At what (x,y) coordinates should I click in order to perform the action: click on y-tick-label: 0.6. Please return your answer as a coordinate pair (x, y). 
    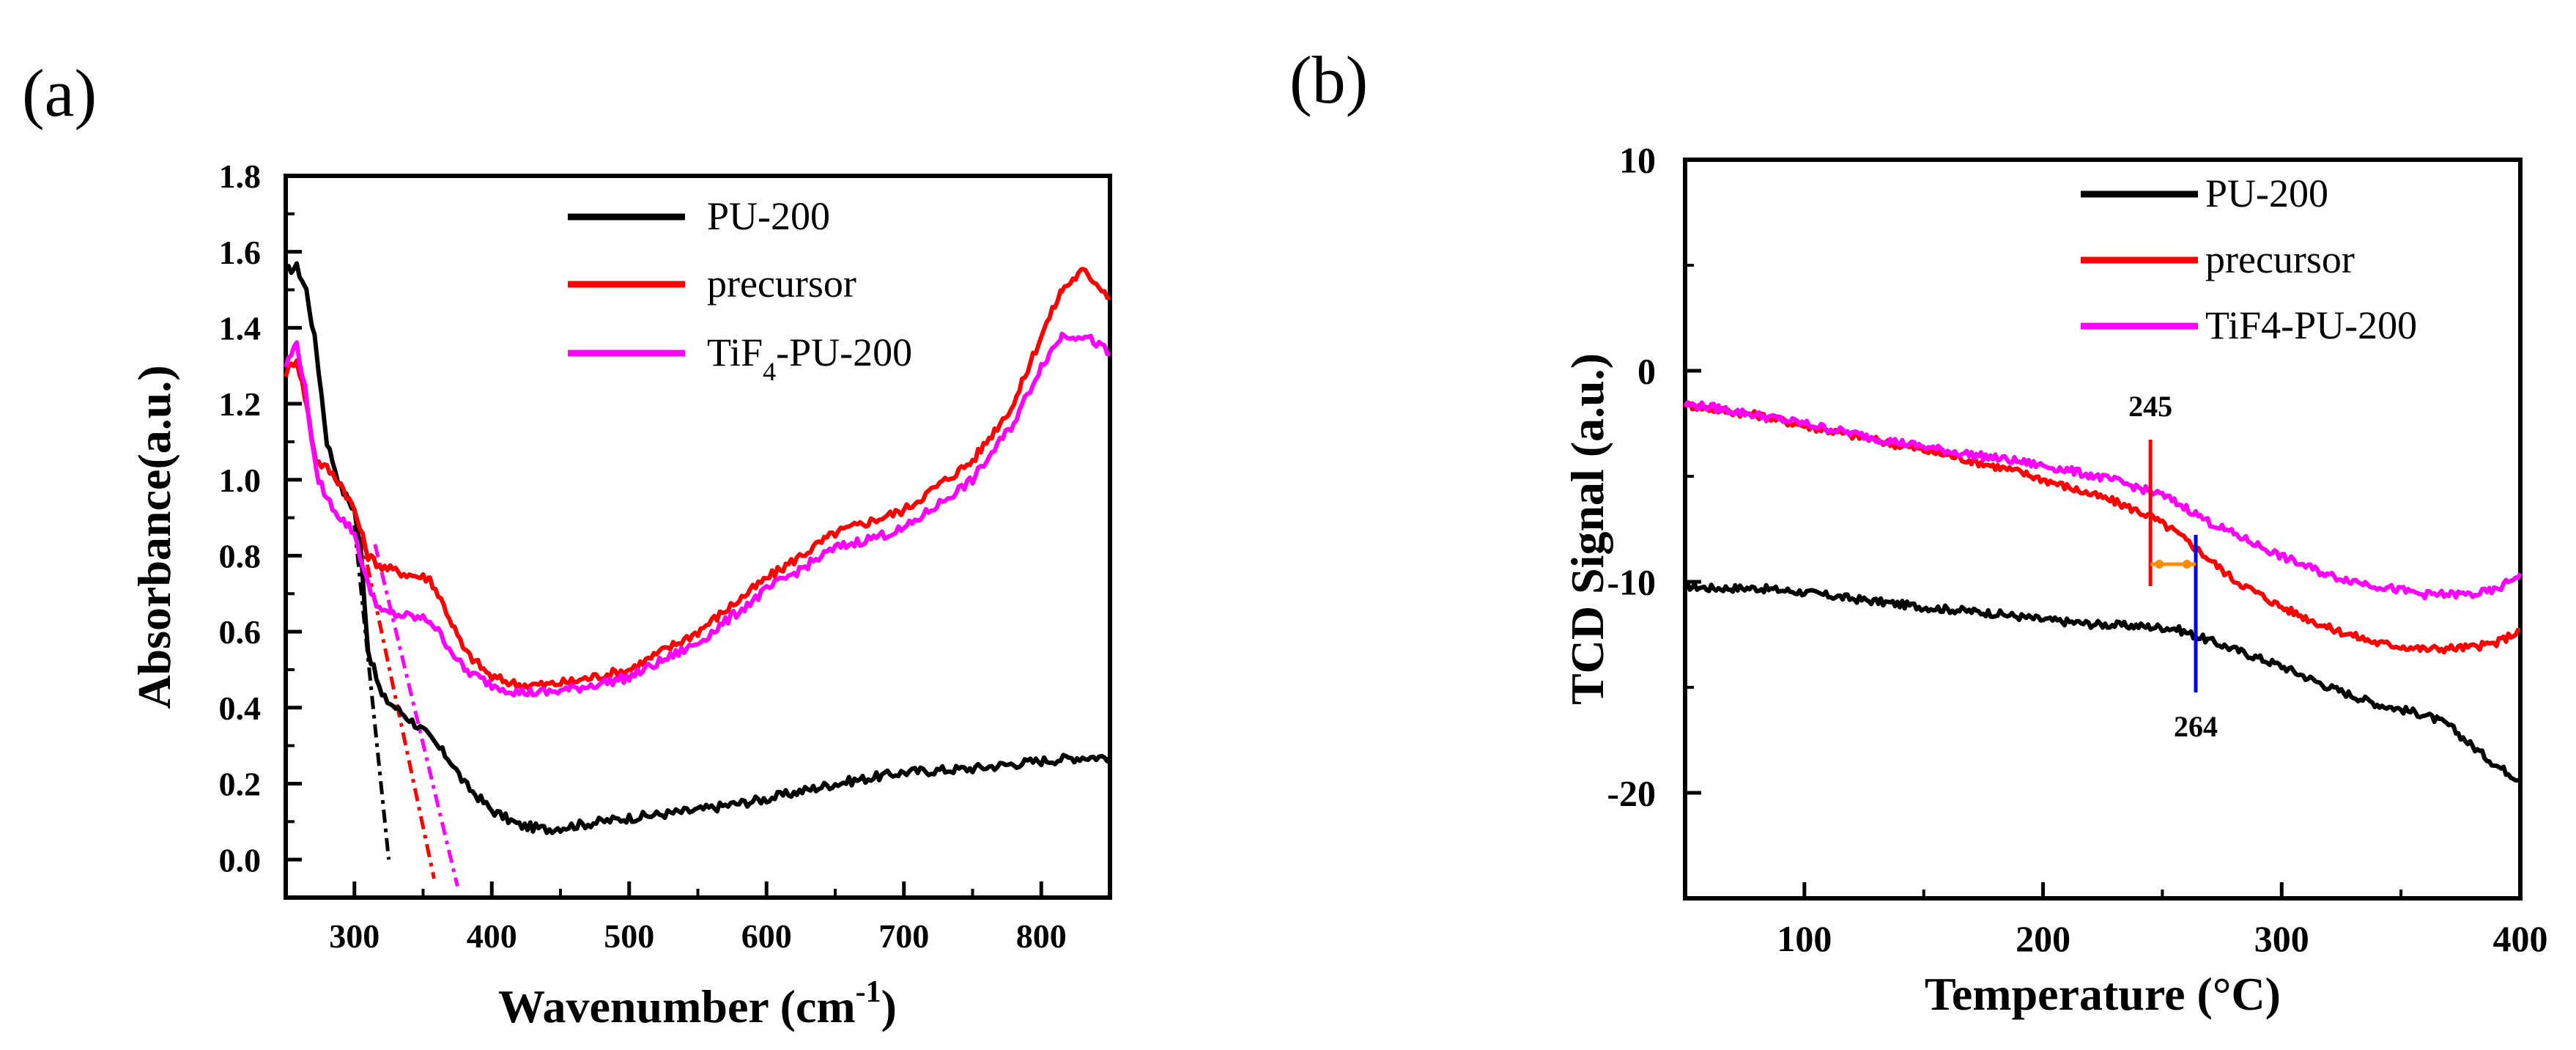
    Looking at the image, I should click on (240, 632).